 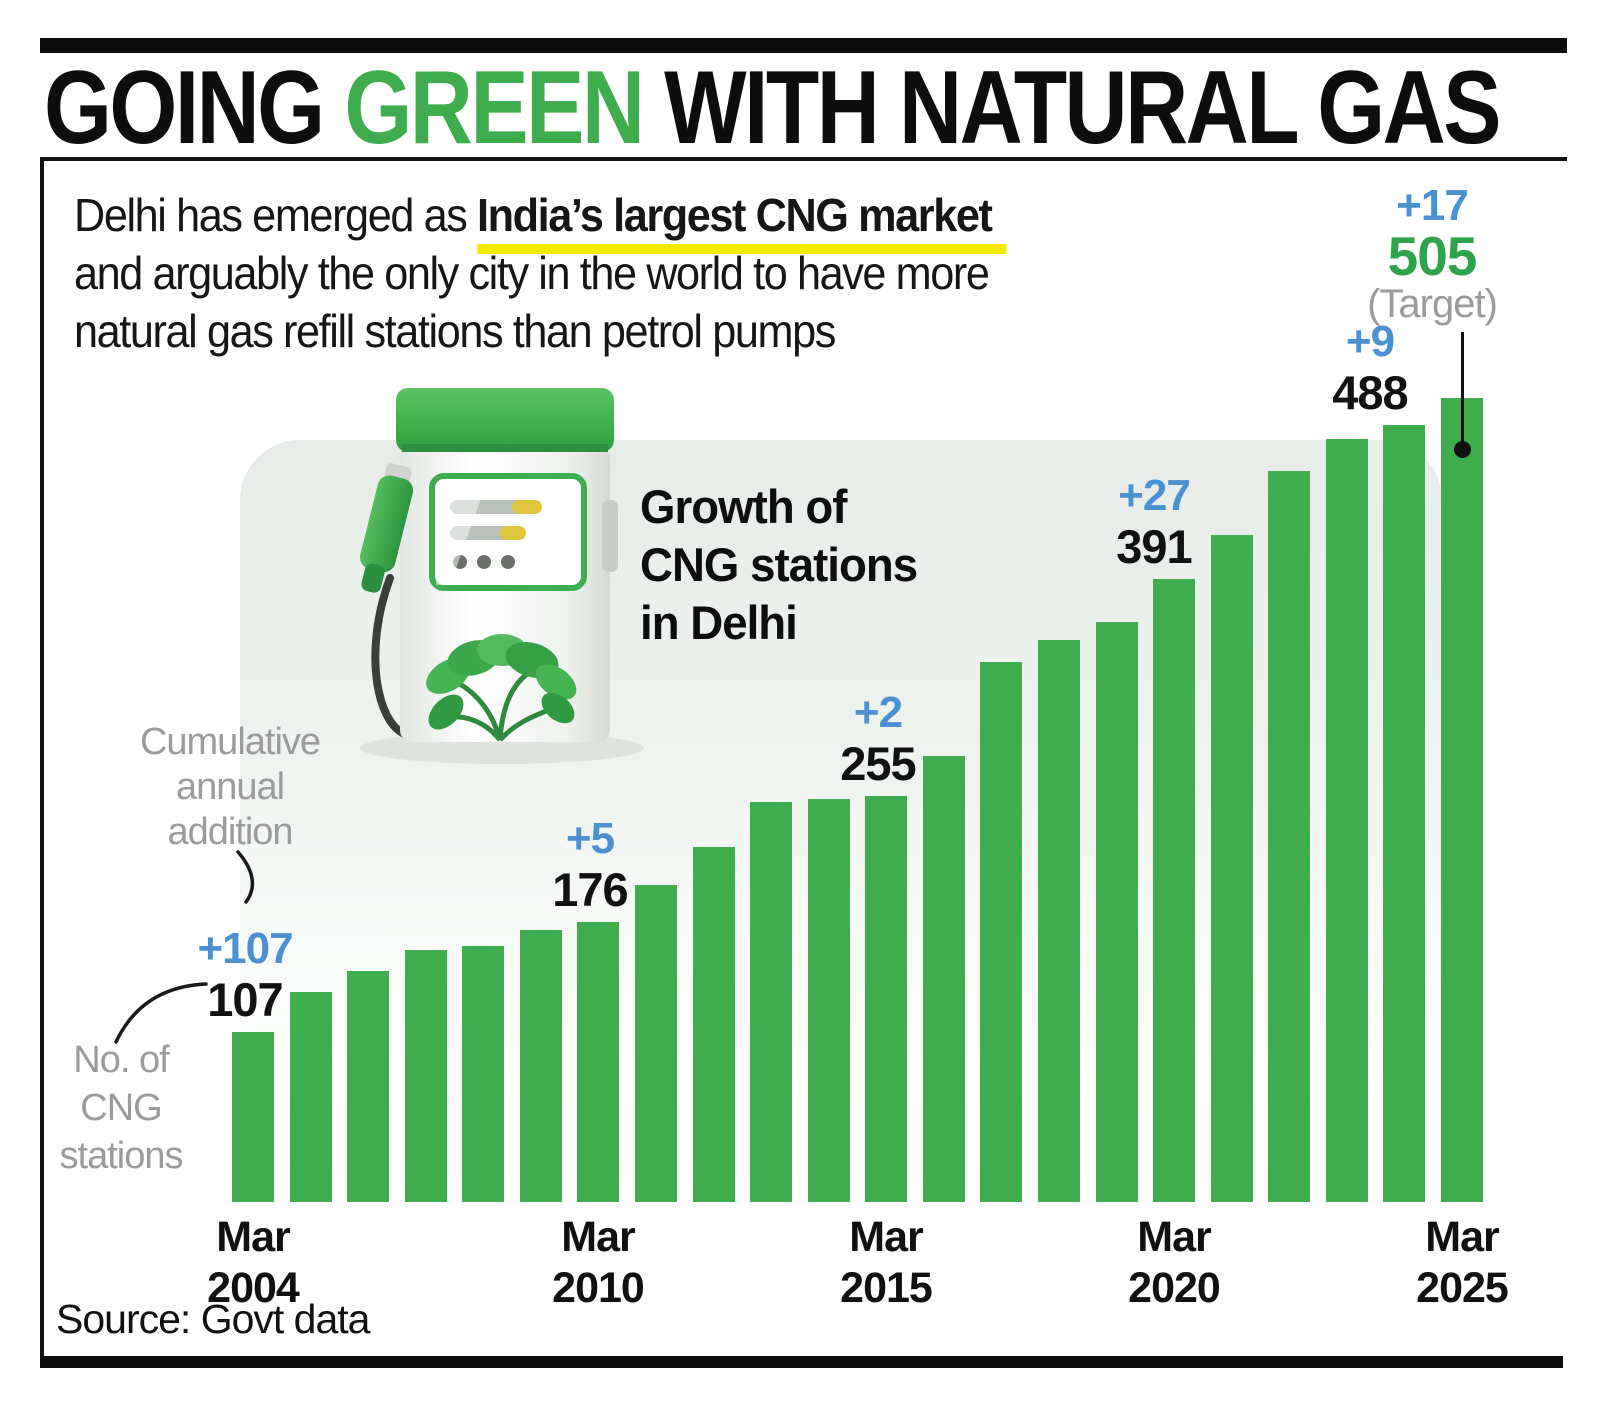 What do you see at coordinates (590, 889) in the screenshot?
I see `station-count-2010: 176` at bounding box center [590, 889].